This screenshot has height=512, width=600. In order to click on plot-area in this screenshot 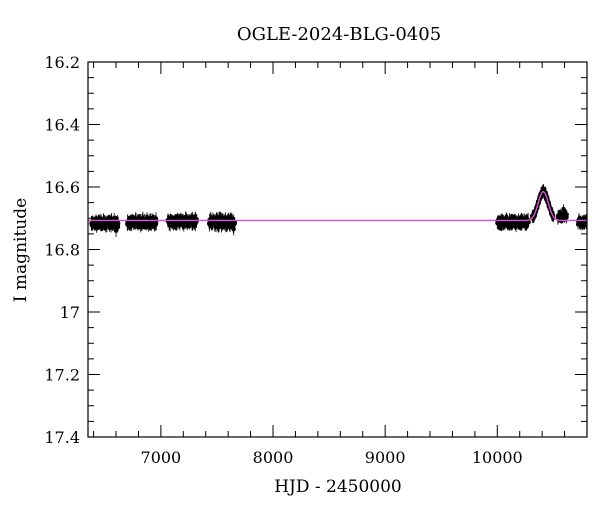, I will do `click(337, 210)`.